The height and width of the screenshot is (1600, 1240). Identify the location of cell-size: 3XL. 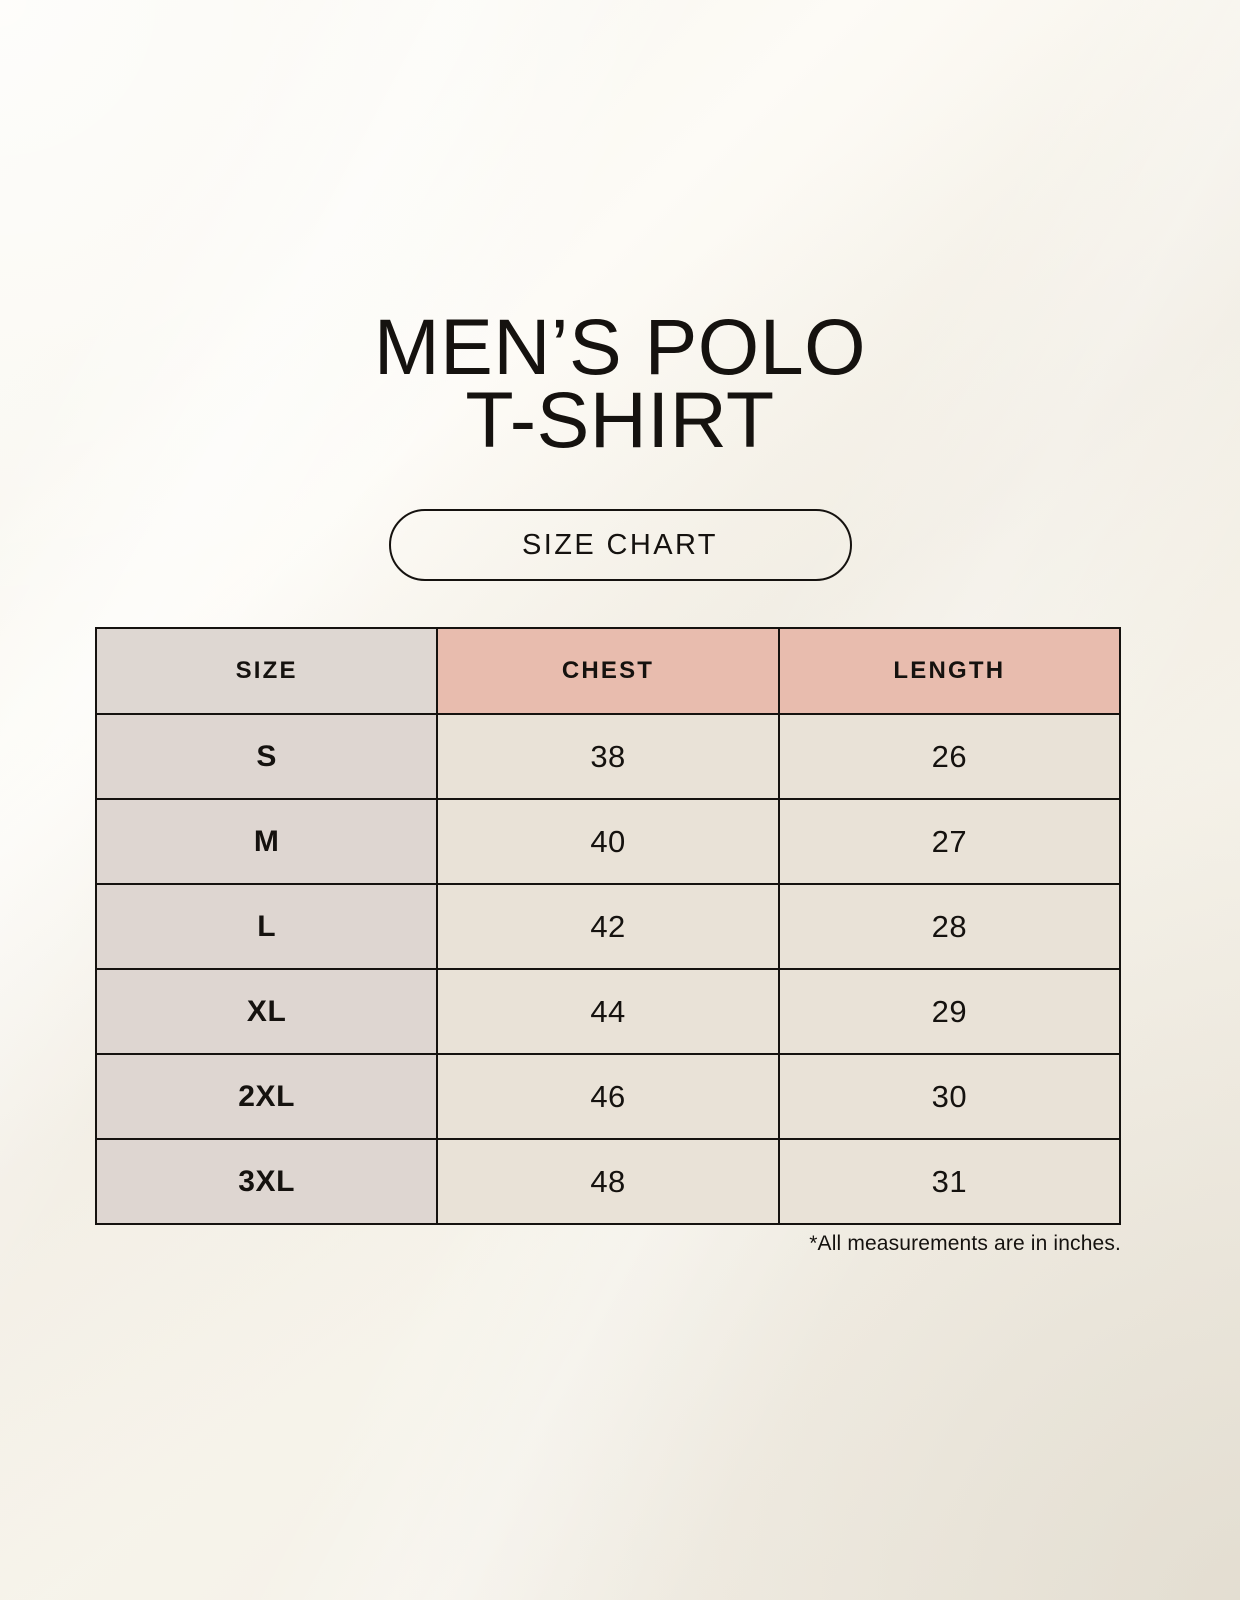
(266, 1181).